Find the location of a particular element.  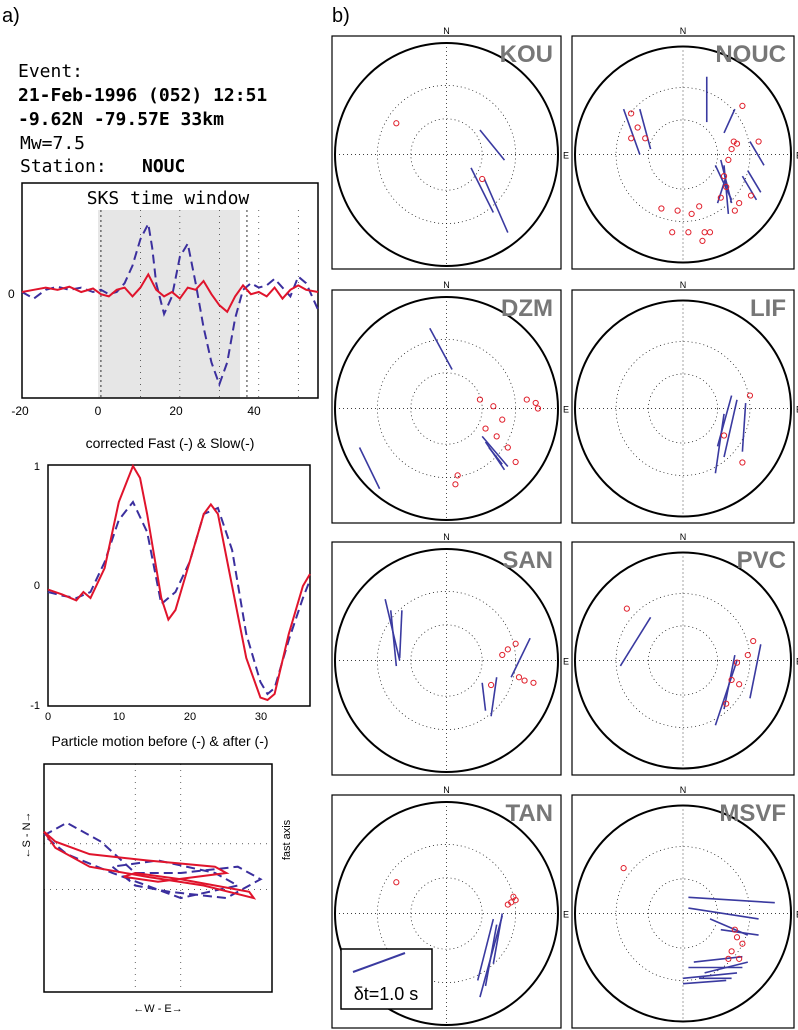

scale-bar: δt=1.0 s is located at coordinates (386, 979).